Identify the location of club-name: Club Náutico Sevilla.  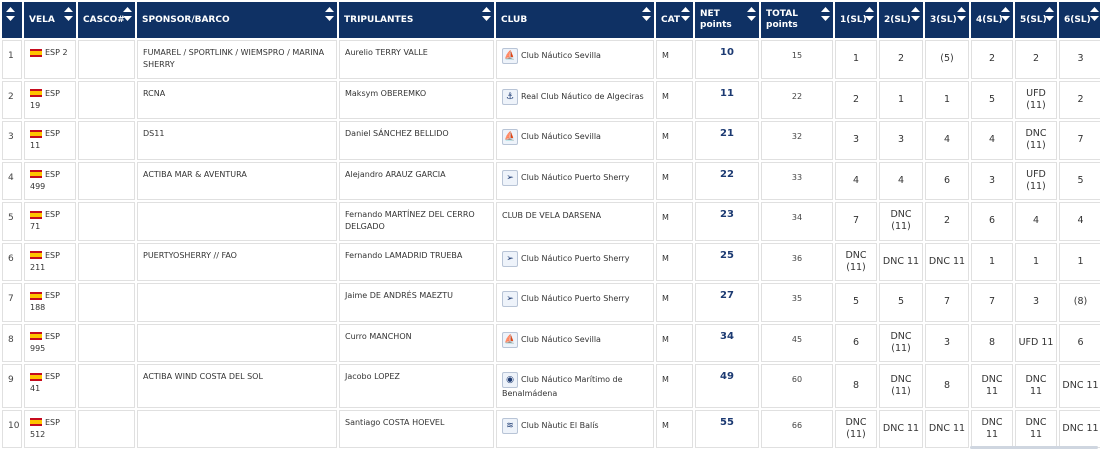
(561, 339).